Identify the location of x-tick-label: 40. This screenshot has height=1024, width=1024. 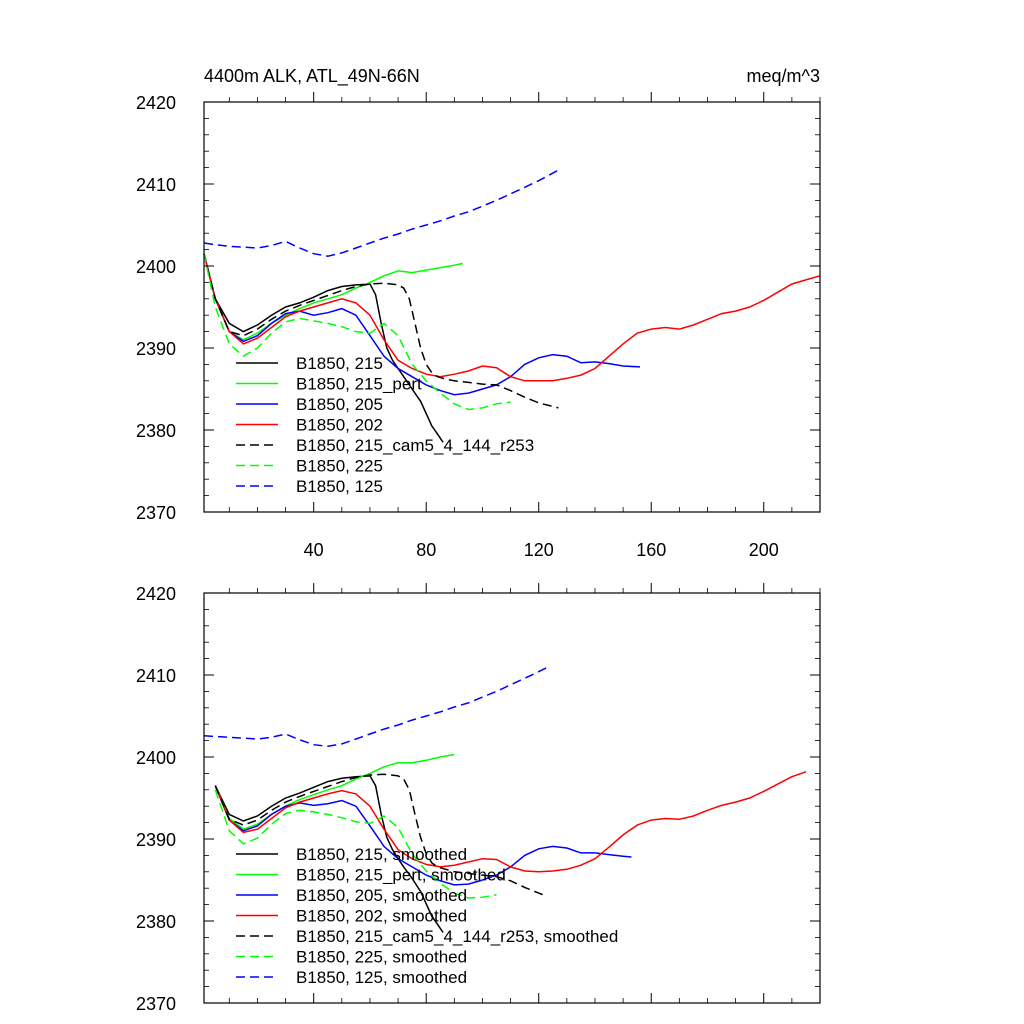
(314, 550).